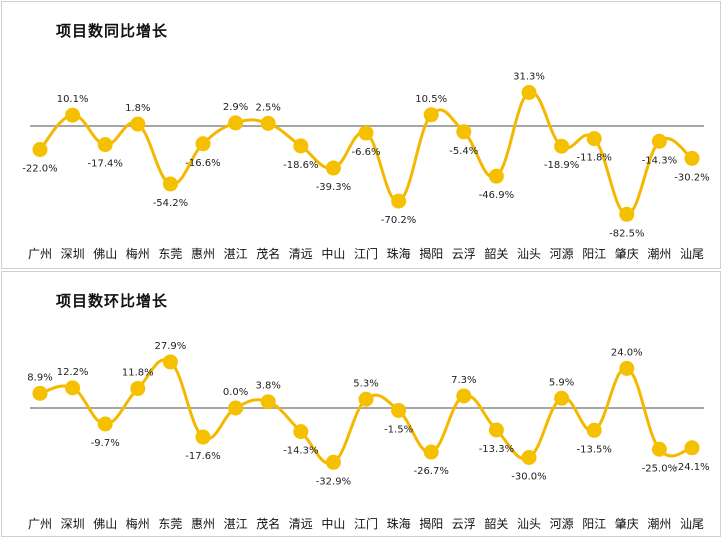 Image resolution: width=721 pixels, height=537 pixels. I want to click on category-label: 梅州, so click(138, 253).